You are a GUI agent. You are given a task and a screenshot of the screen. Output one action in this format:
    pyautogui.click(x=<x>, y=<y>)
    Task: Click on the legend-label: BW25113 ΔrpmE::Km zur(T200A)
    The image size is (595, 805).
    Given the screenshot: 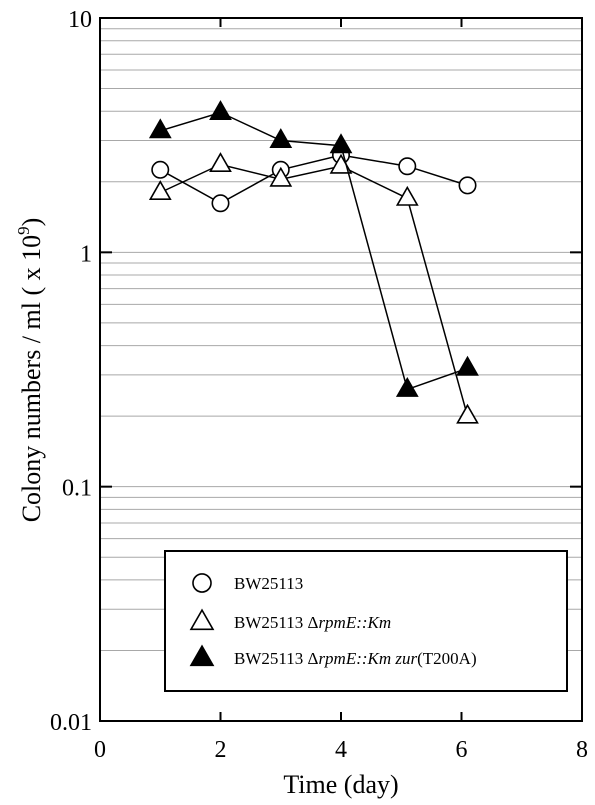 What is the action you would take?
    pyautogui.click(x=355, y=658)
    